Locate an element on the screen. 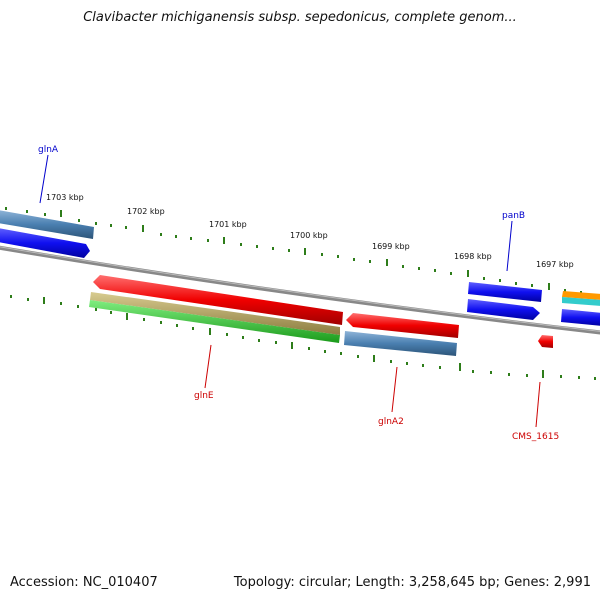  gene-glnE-feature is located at coordinates (218, 300).